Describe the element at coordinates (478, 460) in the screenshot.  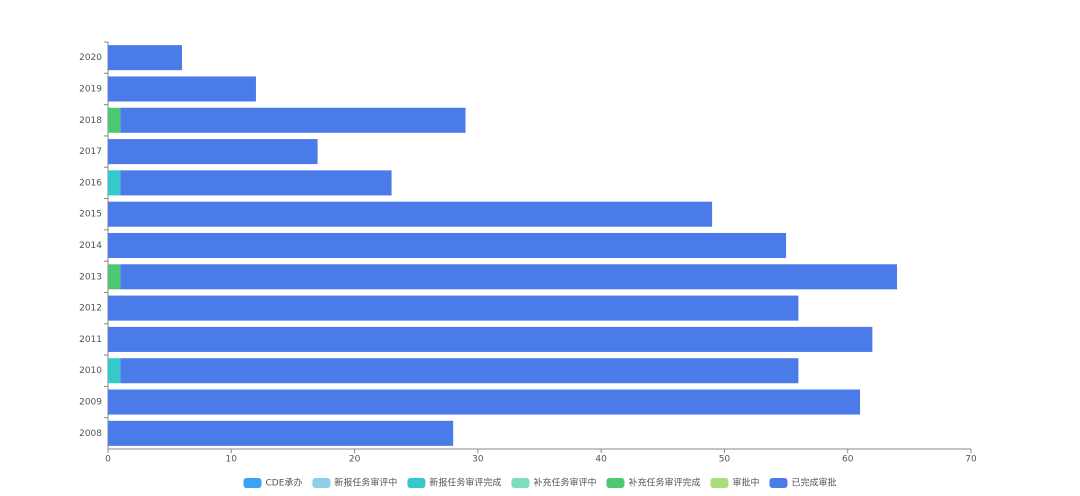
I see `x-tick-label: 30` at that location.